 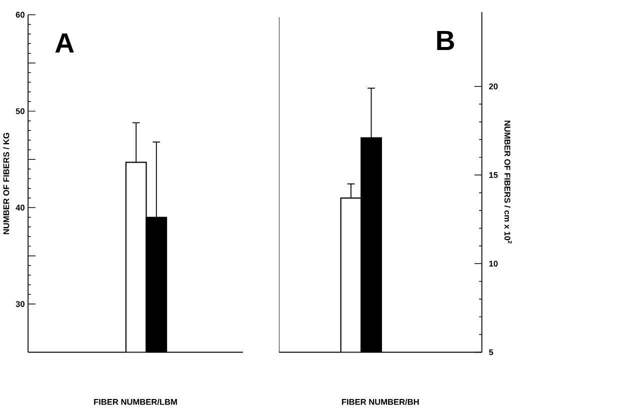 I want to click on text: A, so click(x=64, y=43).